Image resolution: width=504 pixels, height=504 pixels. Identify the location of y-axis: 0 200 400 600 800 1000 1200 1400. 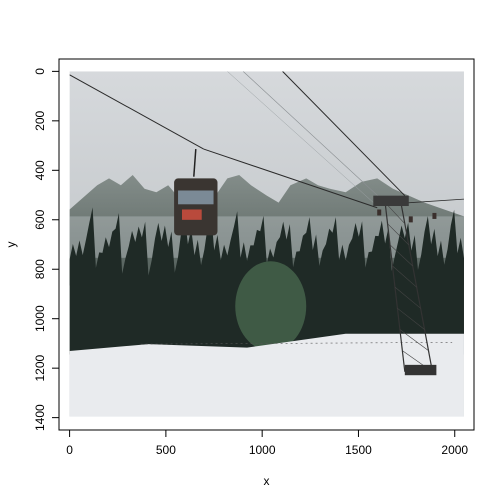
(46, 249).